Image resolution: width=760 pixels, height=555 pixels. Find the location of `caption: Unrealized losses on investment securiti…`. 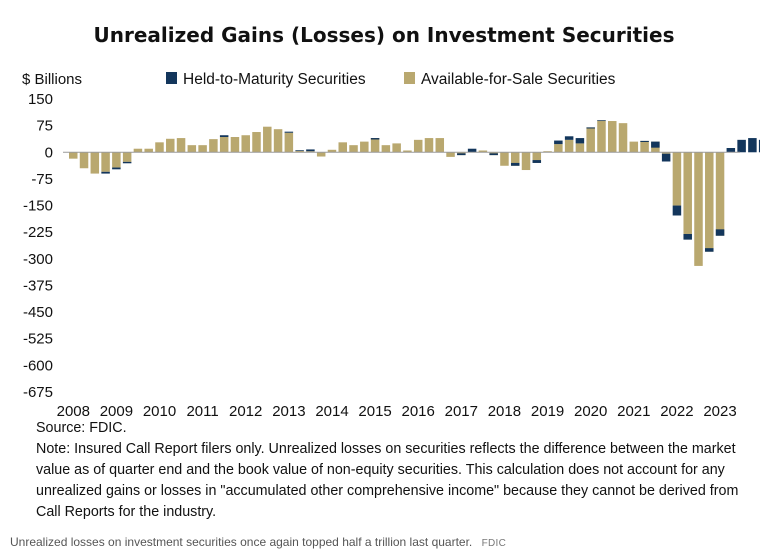

caption: Unrealized losses on investment securiti… is located at coordinates (258, 542).